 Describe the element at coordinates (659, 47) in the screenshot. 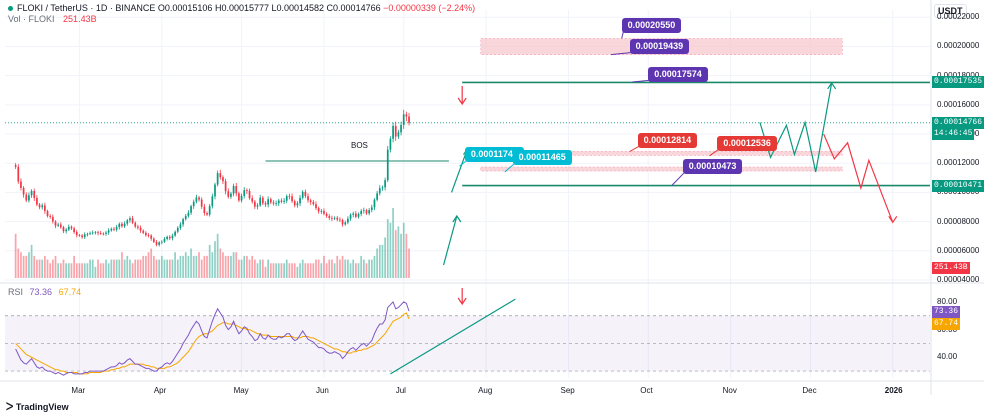

I see `callout-19439: 0.00019439` at that location.